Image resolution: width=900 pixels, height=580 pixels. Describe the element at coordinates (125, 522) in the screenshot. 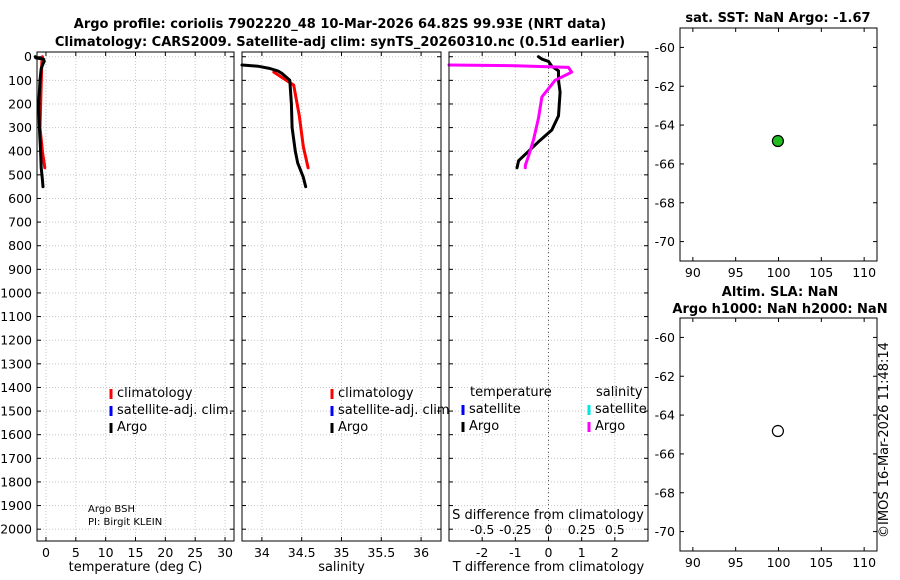

I see `float-pi: PI: Birgit KLEIN` at that location.